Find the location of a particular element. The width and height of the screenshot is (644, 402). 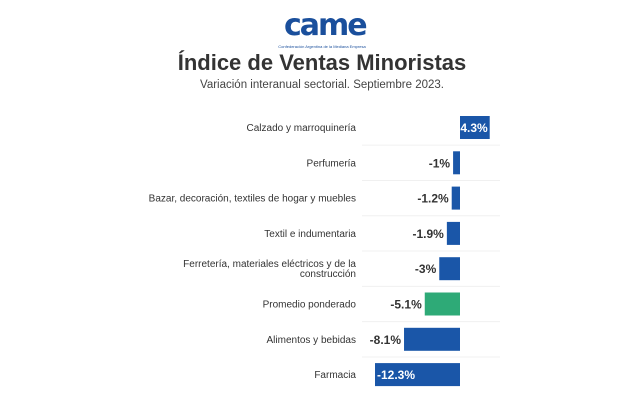

category-label: Promedio ponderado is located at coordinates (310, 305).